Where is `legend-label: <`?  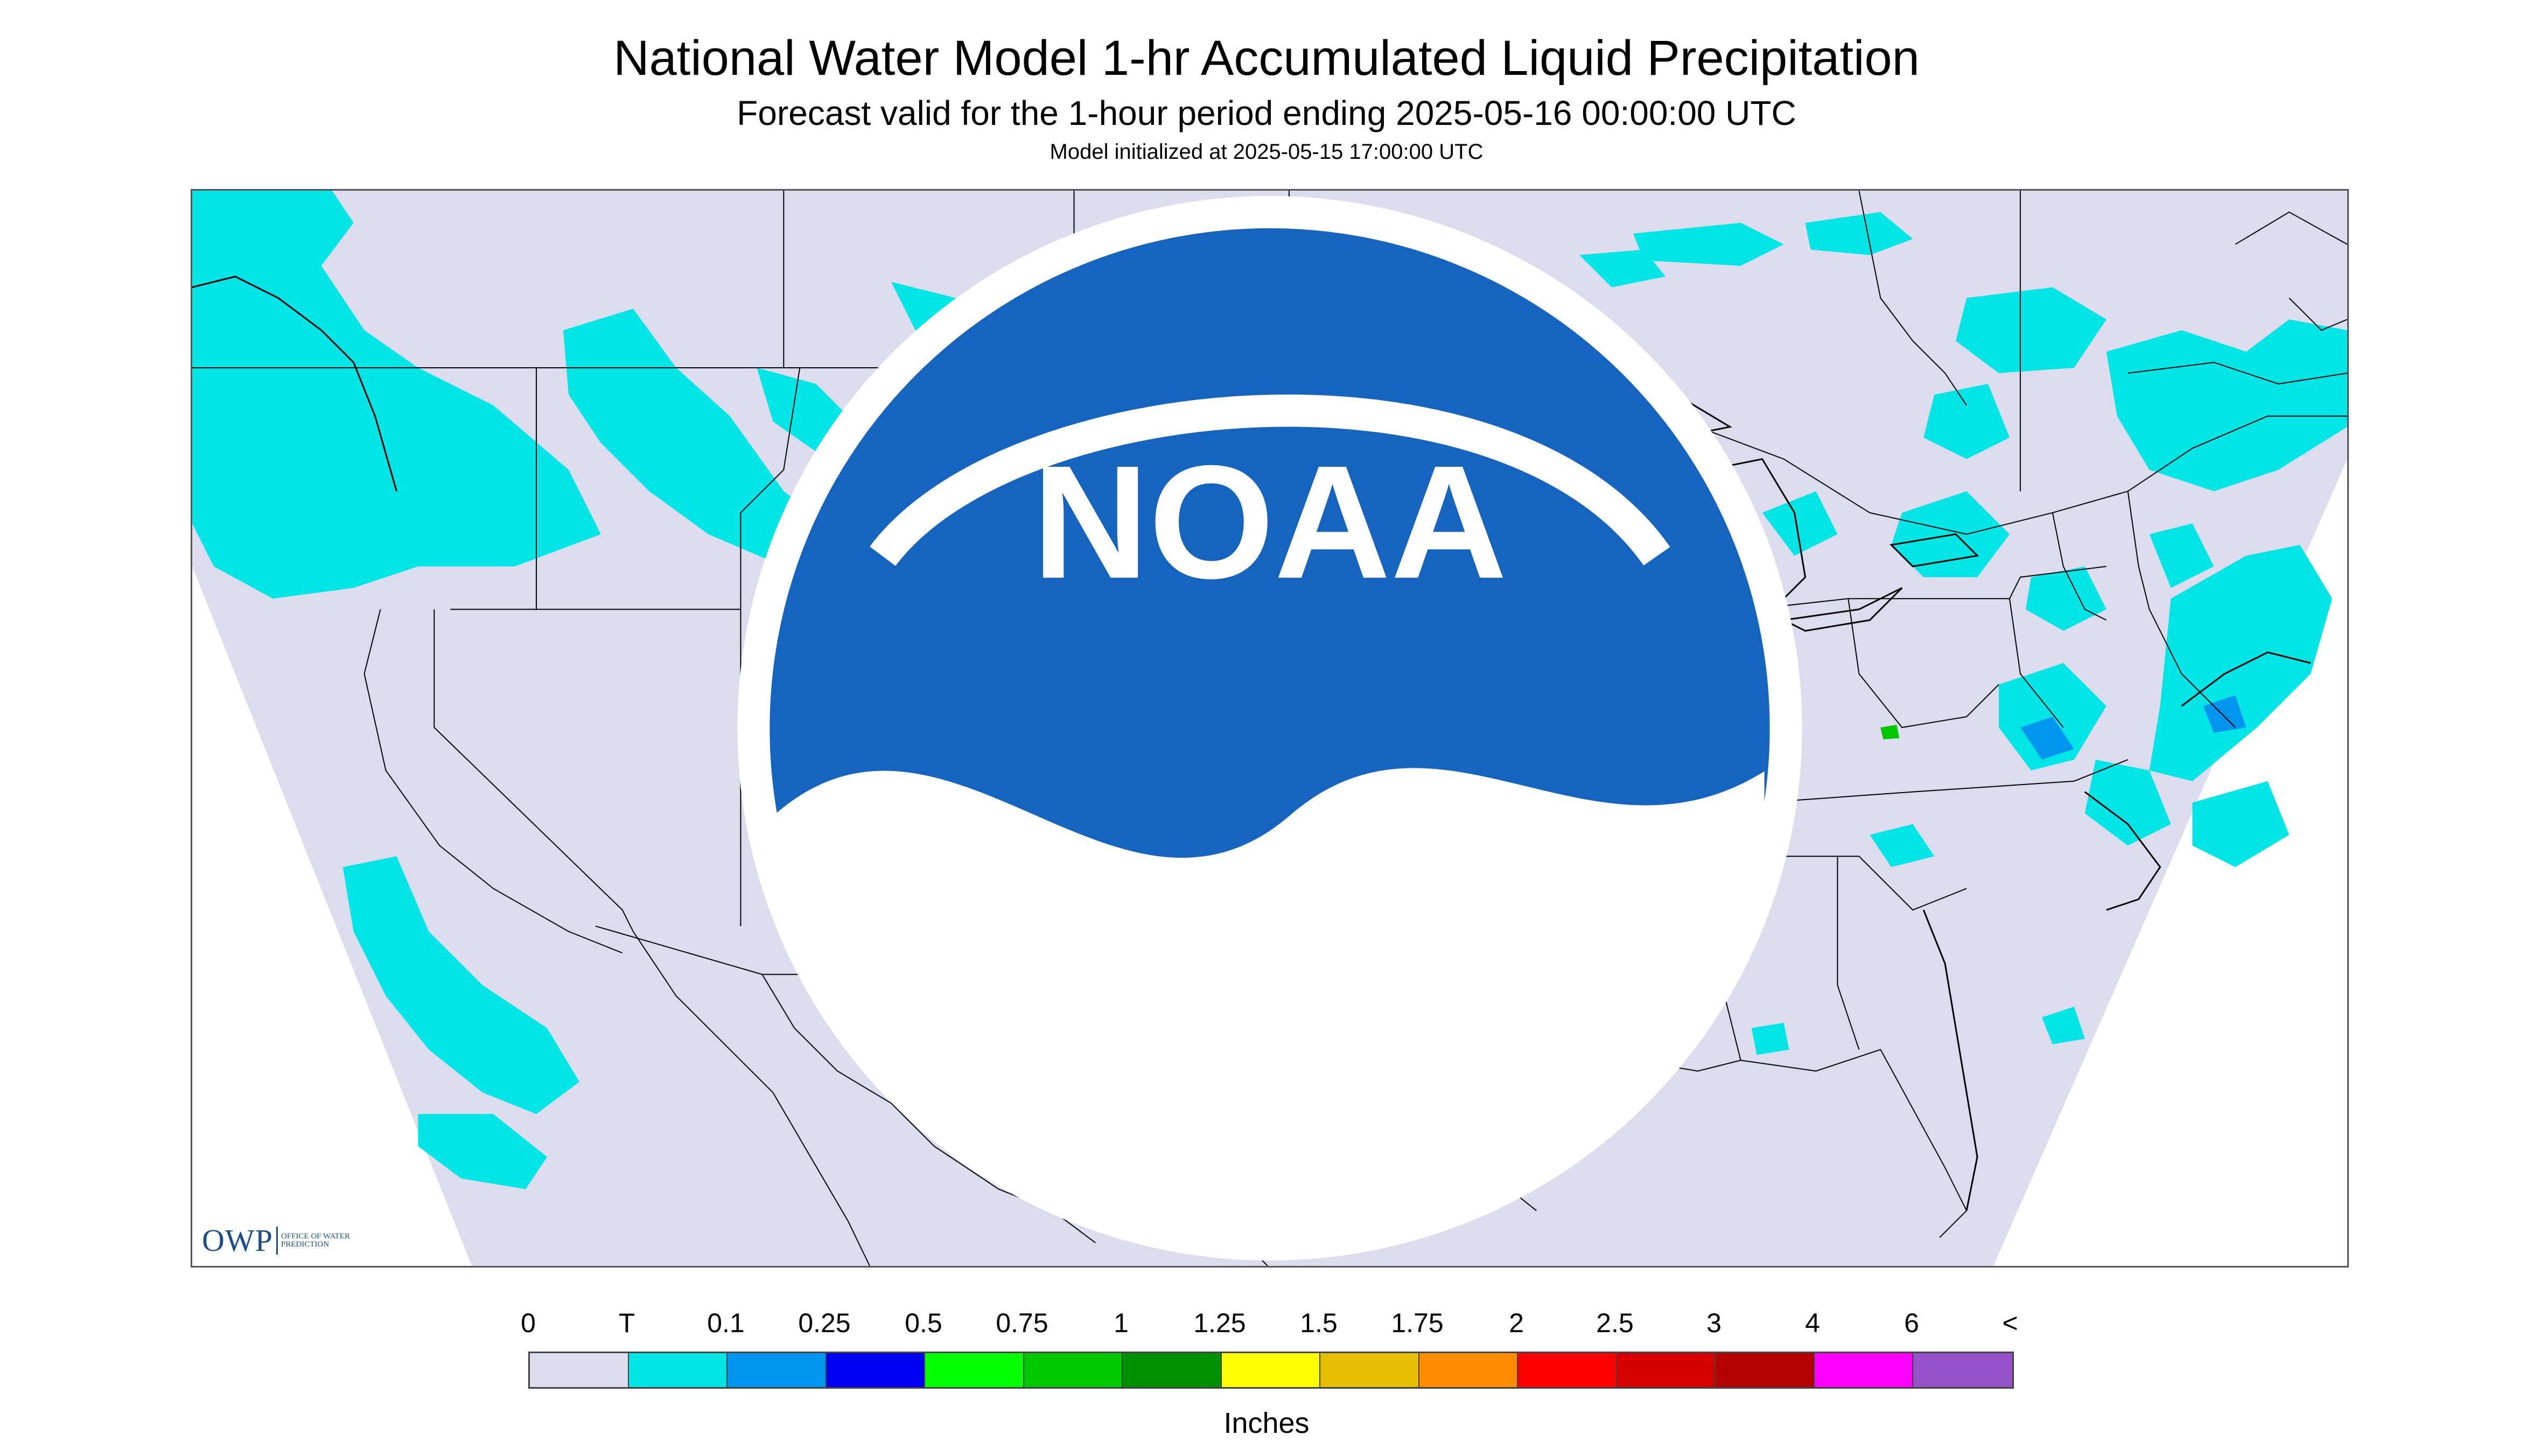
legend-label: < is located at coordinates (2010, 1323).